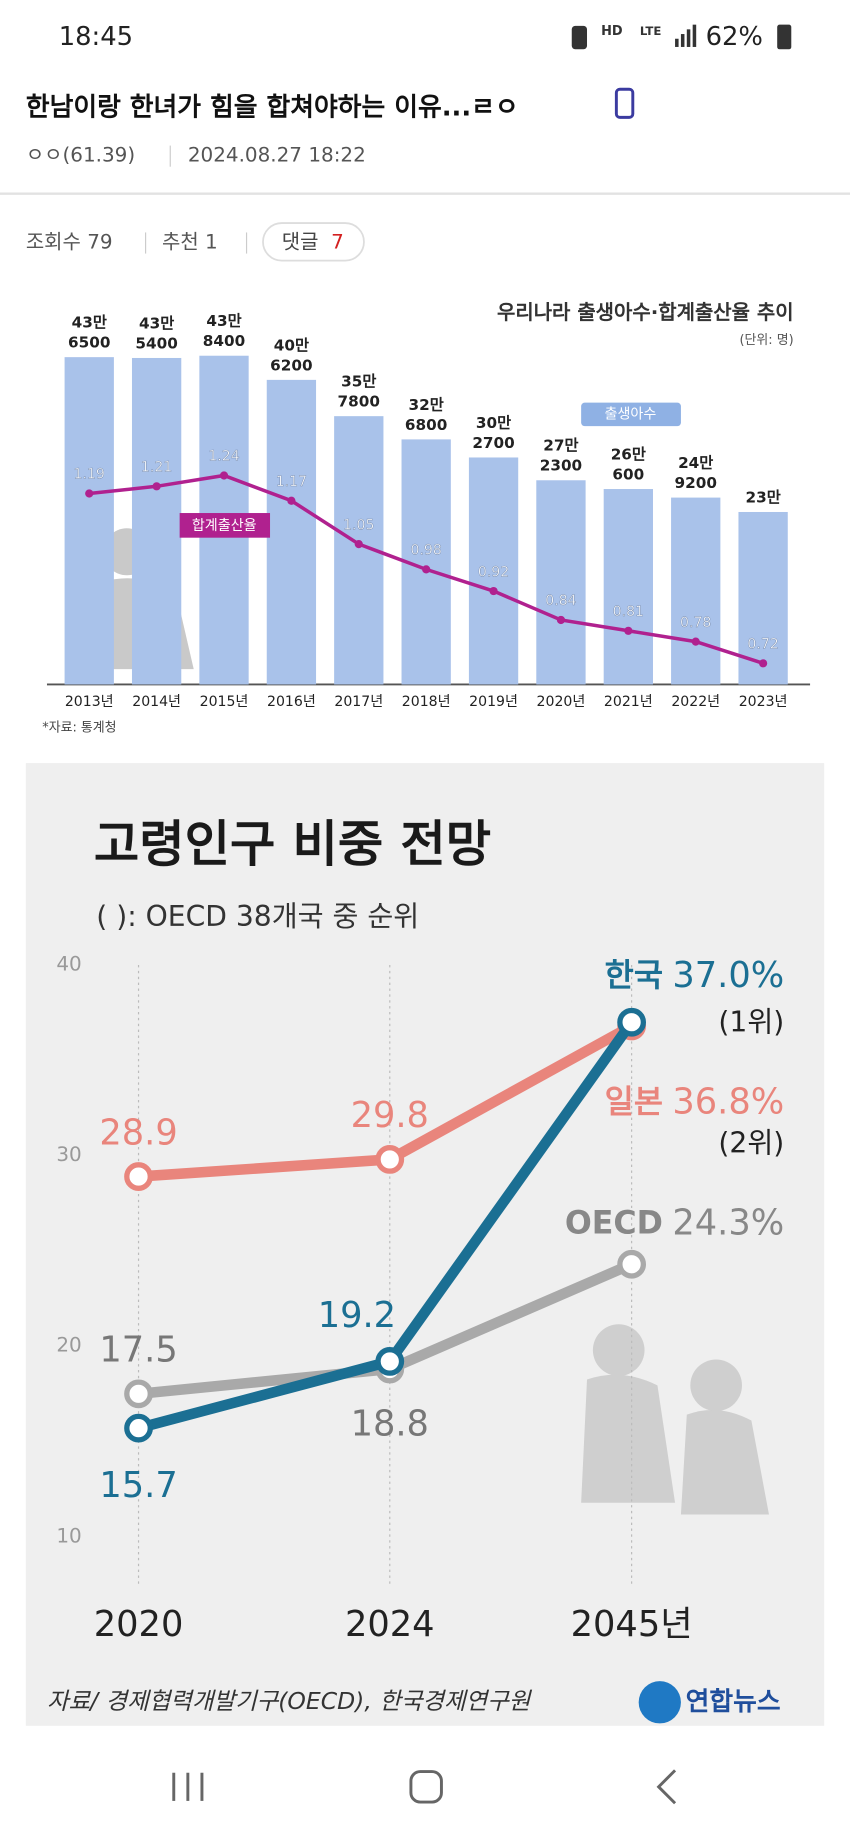 Image resolution: width=850 pixels, height=1842 pixels. What do you see at coordinates (751, 1022) in the screenshot?
I see `rank-note: (1위)` at bounding box center [751, 1022].